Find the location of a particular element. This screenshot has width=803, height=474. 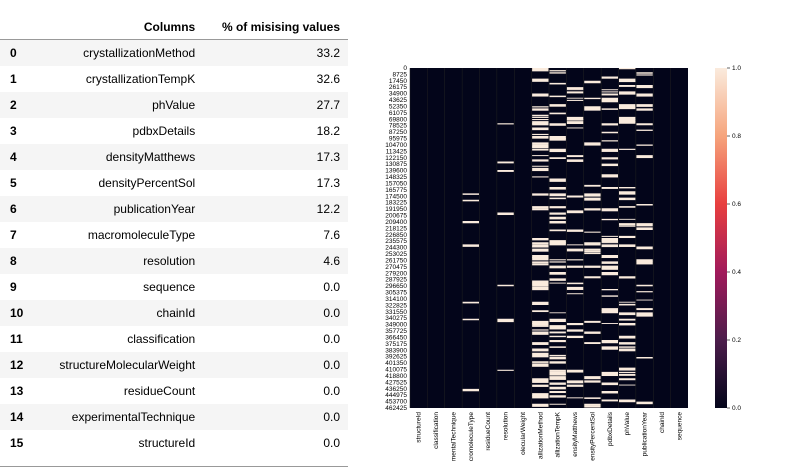

y-tick-label: 218125 is located at coordinates (396, 228).